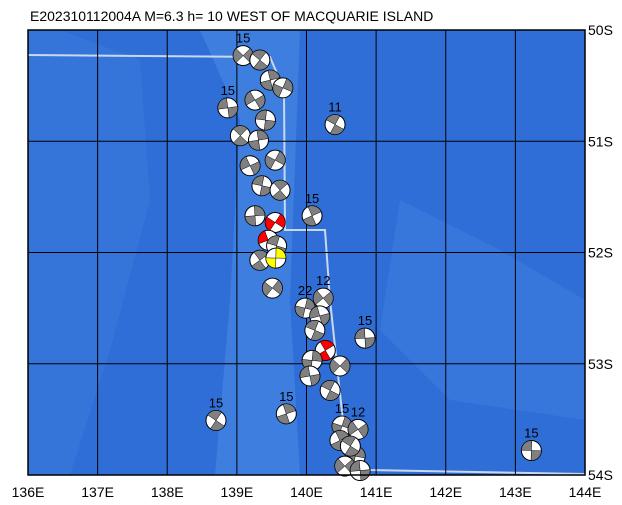 The image size is (622, 505). I want to click on x-tick-label: 138E, so click(167, 492).